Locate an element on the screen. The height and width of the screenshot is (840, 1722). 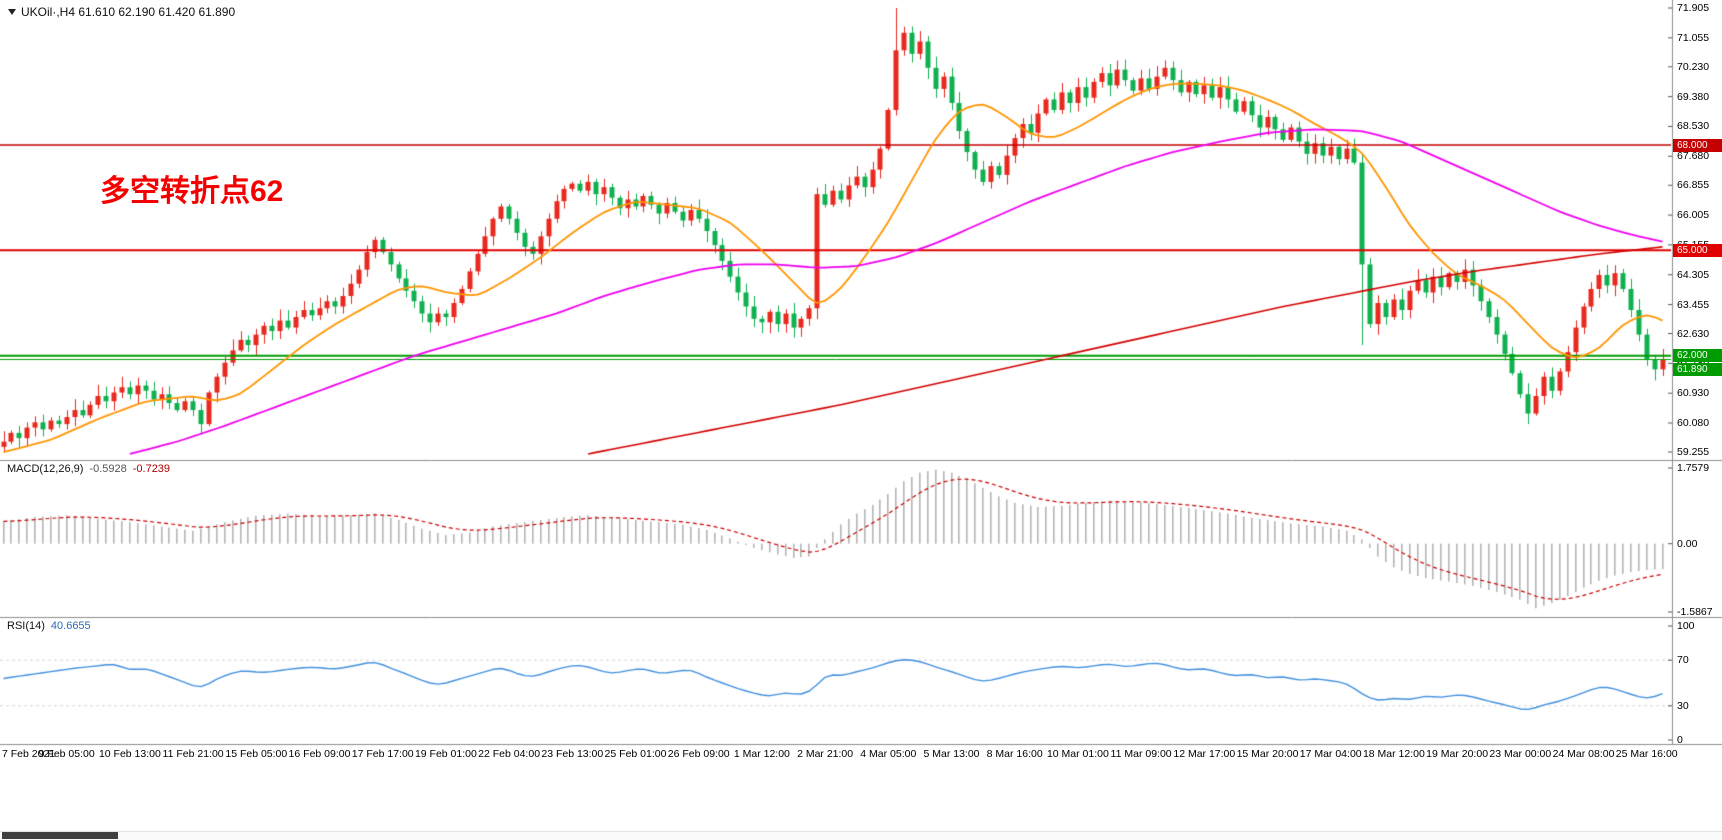
hline-label-62: 62.000 is located at coordinates (1697, 356).